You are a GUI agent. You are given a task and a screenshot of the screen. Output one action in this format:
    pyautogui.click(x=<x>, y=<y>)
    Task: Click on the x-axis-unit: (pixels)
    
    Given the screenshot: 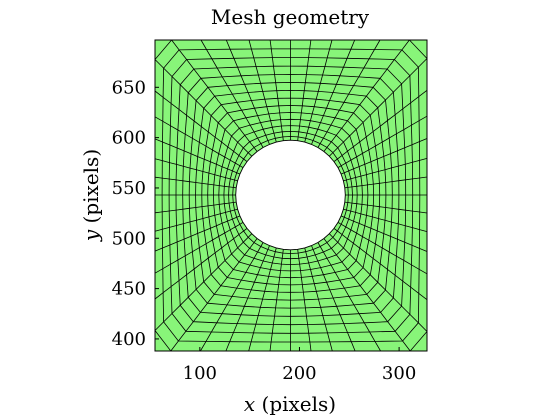 What is the action you would take?
    pyautogui.click(x=295, y=404)
    